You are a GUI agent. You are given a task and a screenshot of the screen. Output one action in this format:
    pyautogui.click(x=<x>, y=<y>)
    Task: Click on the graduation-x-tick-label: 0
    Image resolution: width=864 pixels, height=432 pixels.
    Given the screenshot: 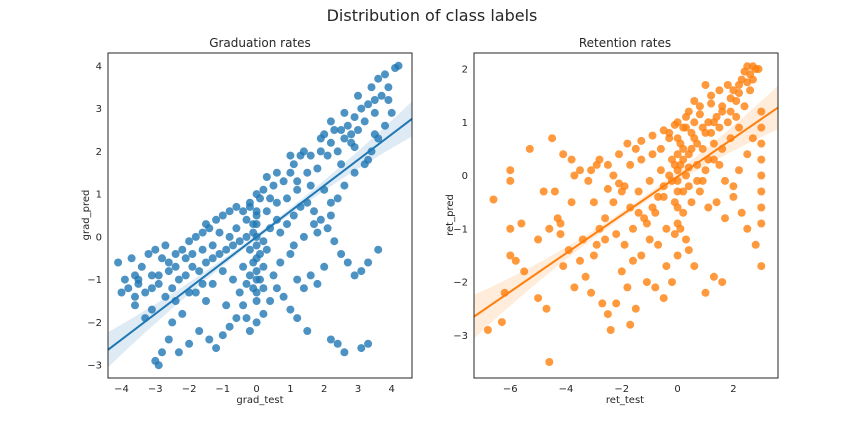 What is the action you would take?
    pyautogui.click(x=256, y=389)
    